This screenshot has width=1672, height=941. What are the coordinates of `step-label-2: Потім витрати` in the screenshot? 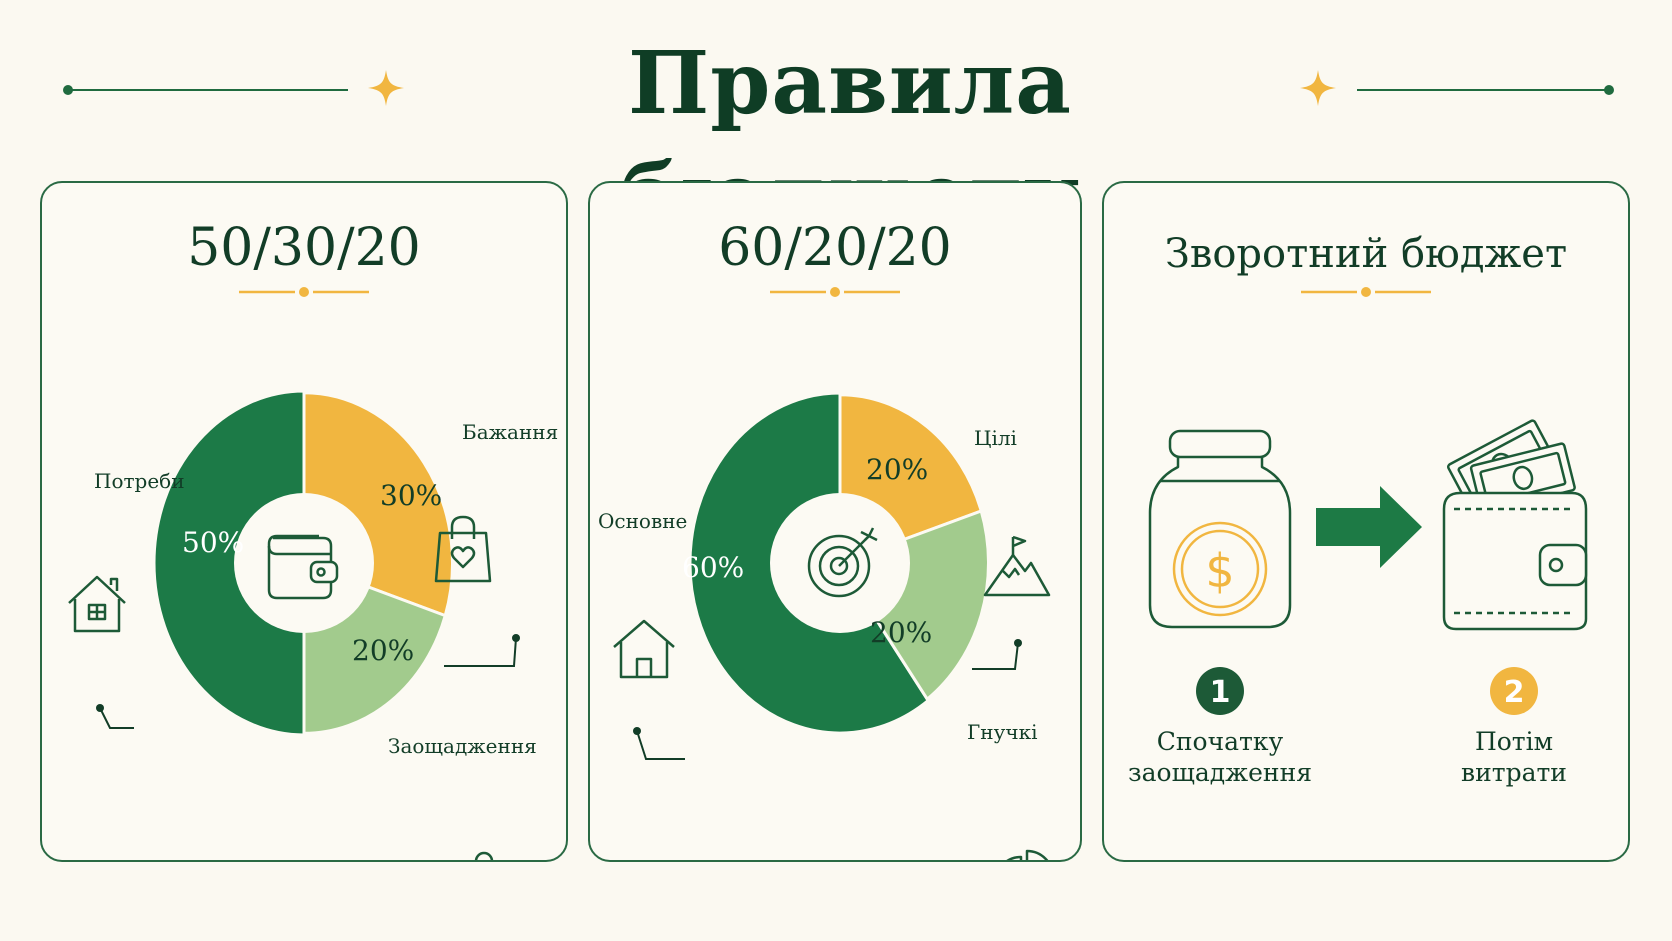 It's located at (1514, 757).